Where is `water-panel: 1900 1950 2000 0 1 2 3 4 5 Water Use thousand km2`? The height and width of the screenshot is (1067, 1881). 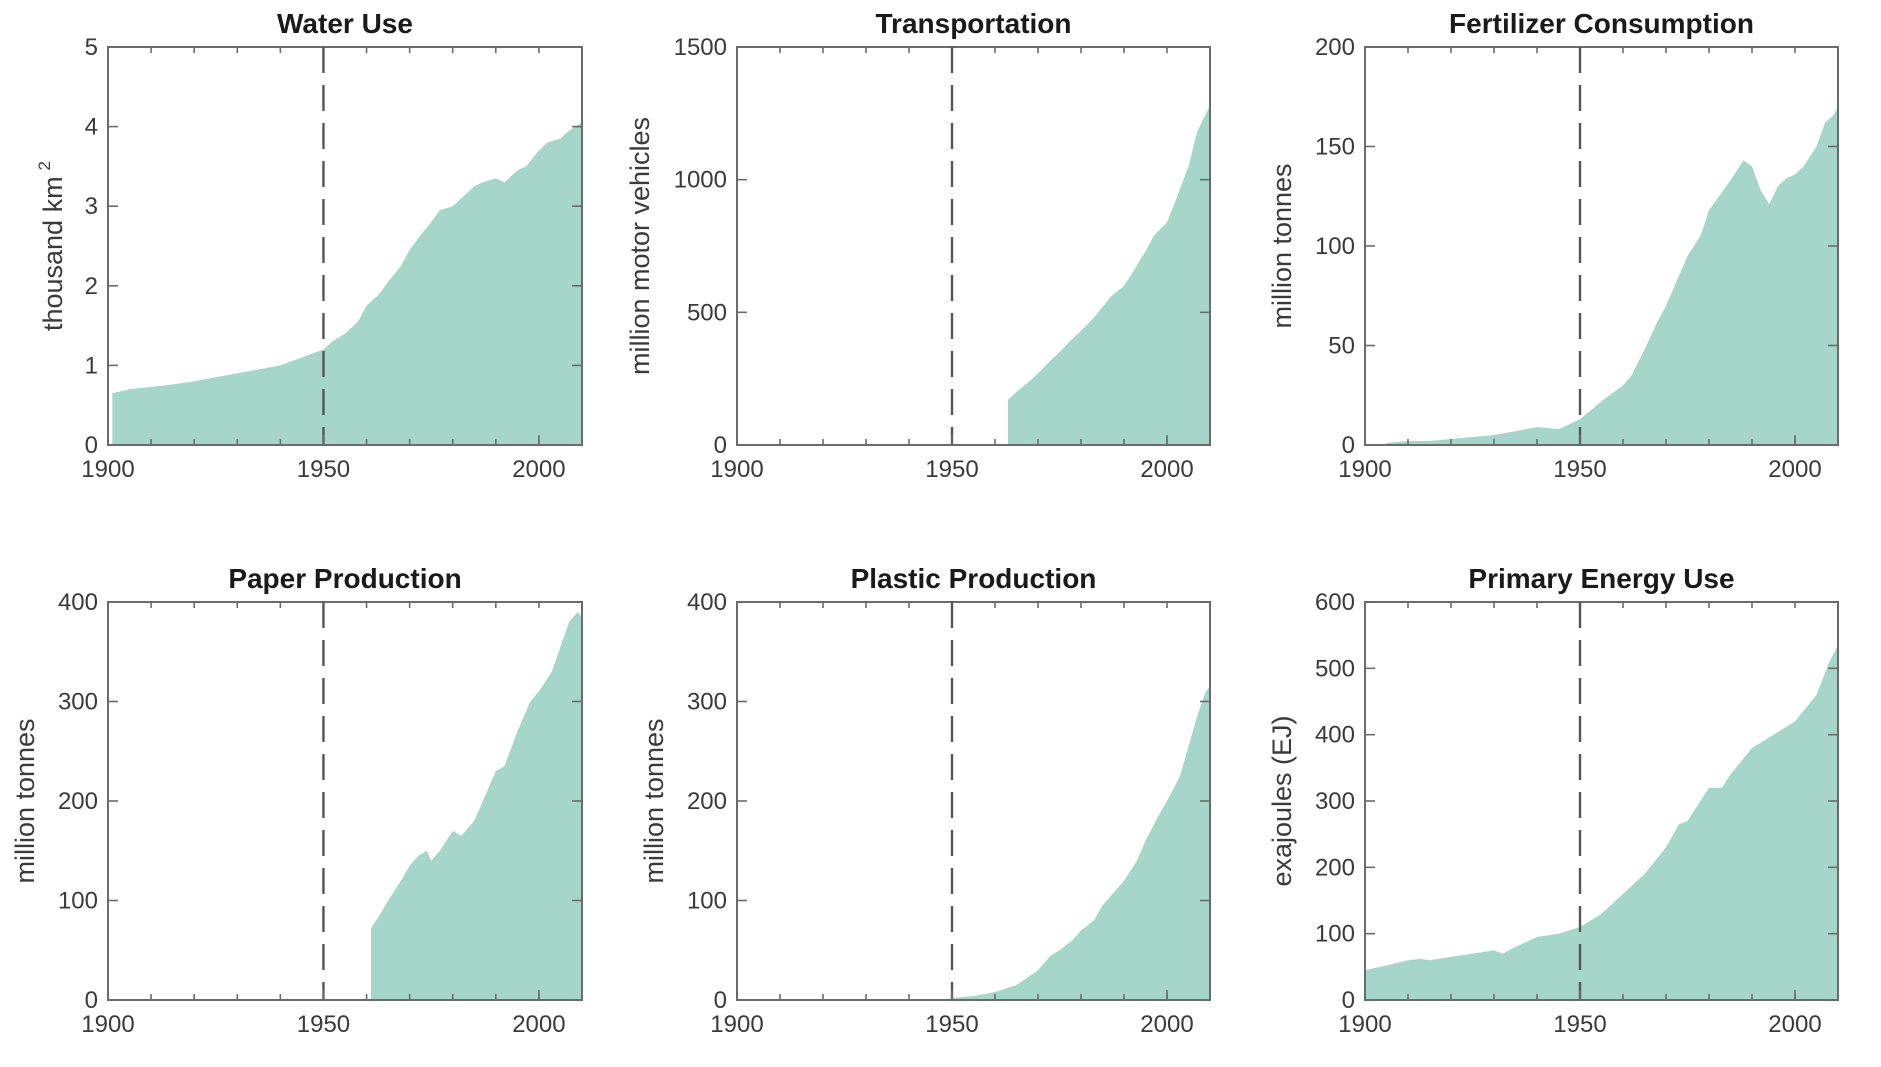 water-panel: 1900 1950 2000 0 1 2 3 4 5 Water Use thousand km2 is located at coordinates (309, 245).